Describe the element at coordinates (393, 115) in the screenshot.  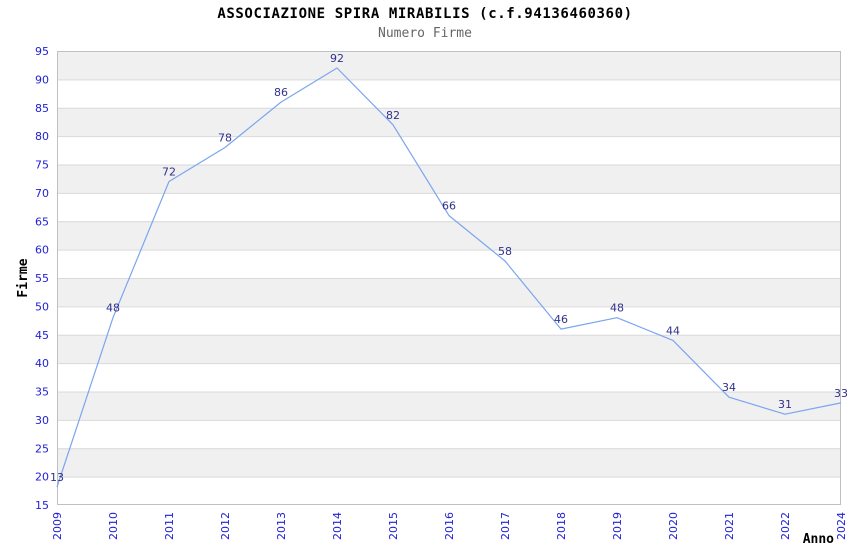
I see `value-label: 82` at that location.